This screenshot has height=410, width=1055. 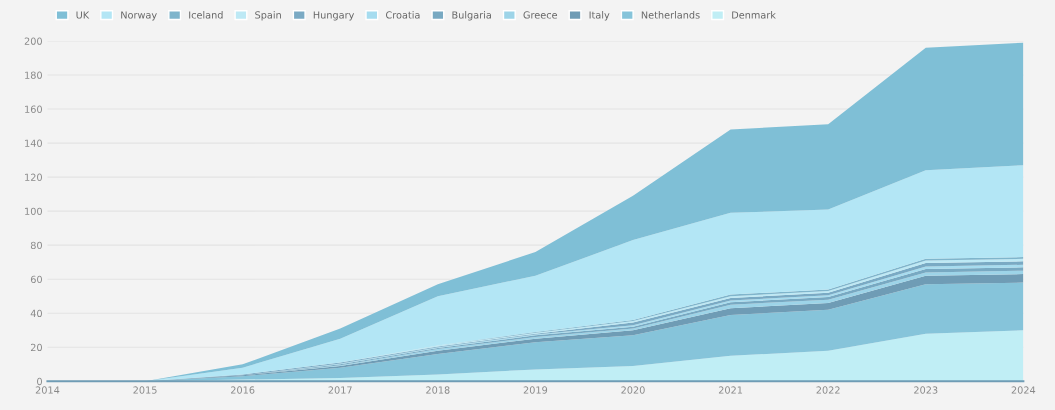 I want to click on legend-label: Bulgaria, so click(x=471, y=16).